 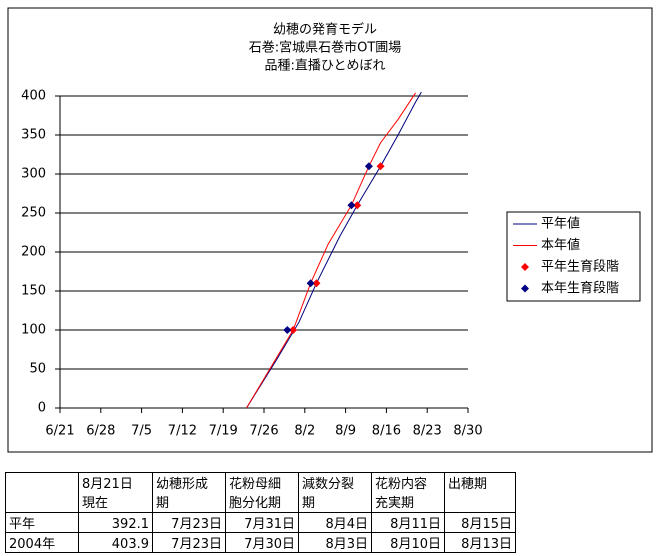 I want to click on table-cell: 平年, so click(x=42, y=522).